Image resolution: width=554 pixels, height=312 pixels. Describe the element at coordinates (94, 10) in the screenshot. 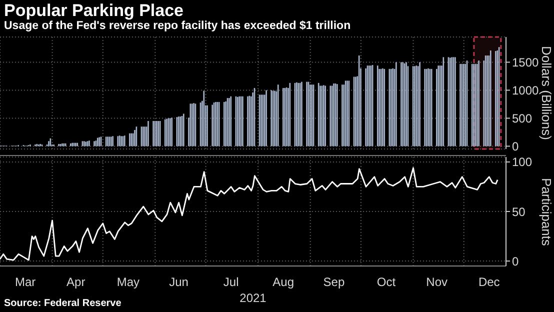

I see `chart-title: Popular Parking Place` at that location.